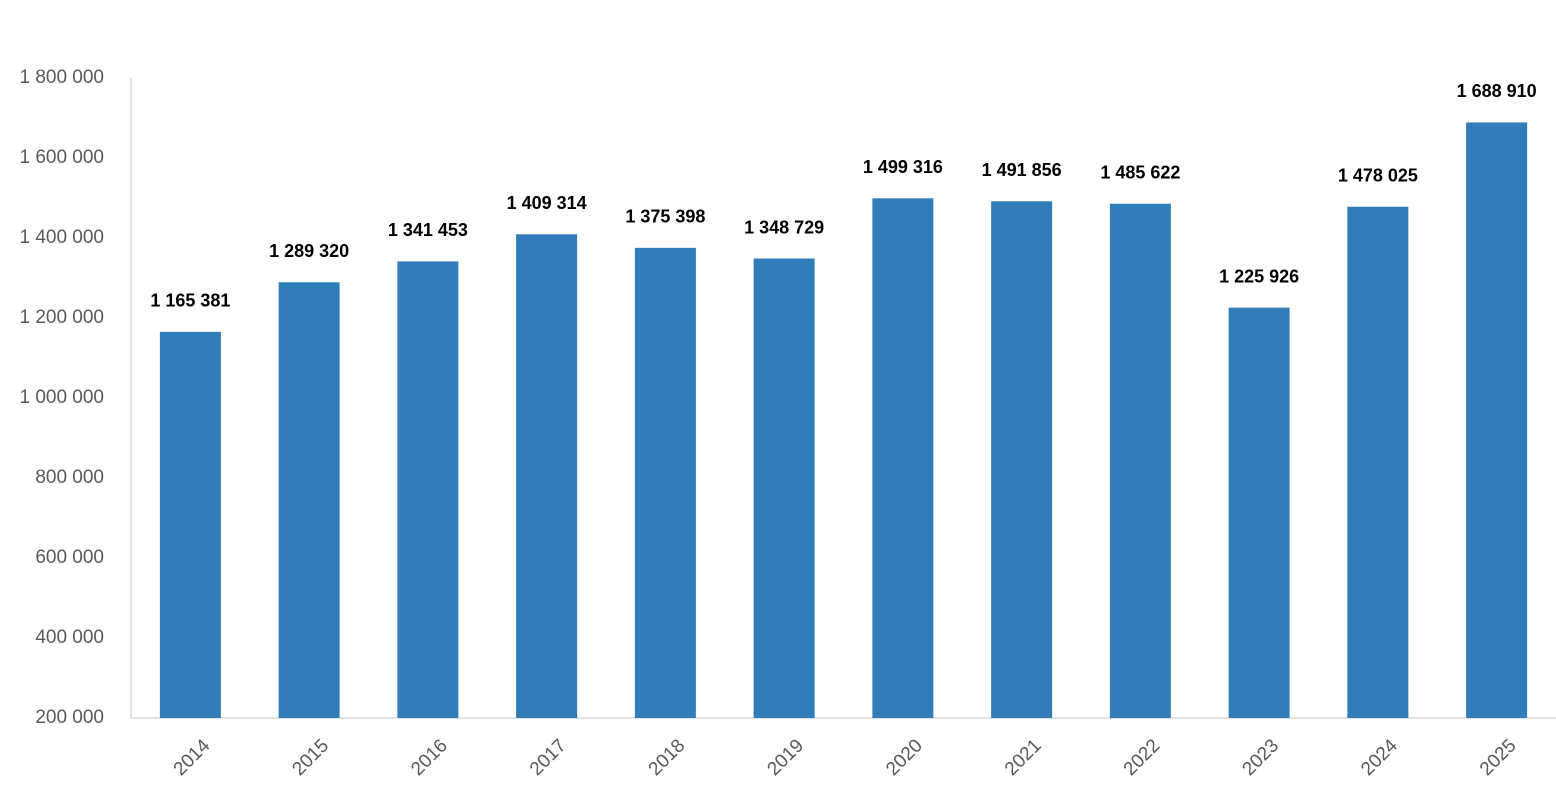 This screenshot has width=1556, height=800. Describe the element at coordinates (61, 397) in the screenshot. I see `y-tick-label: 1 000 000` at that location.